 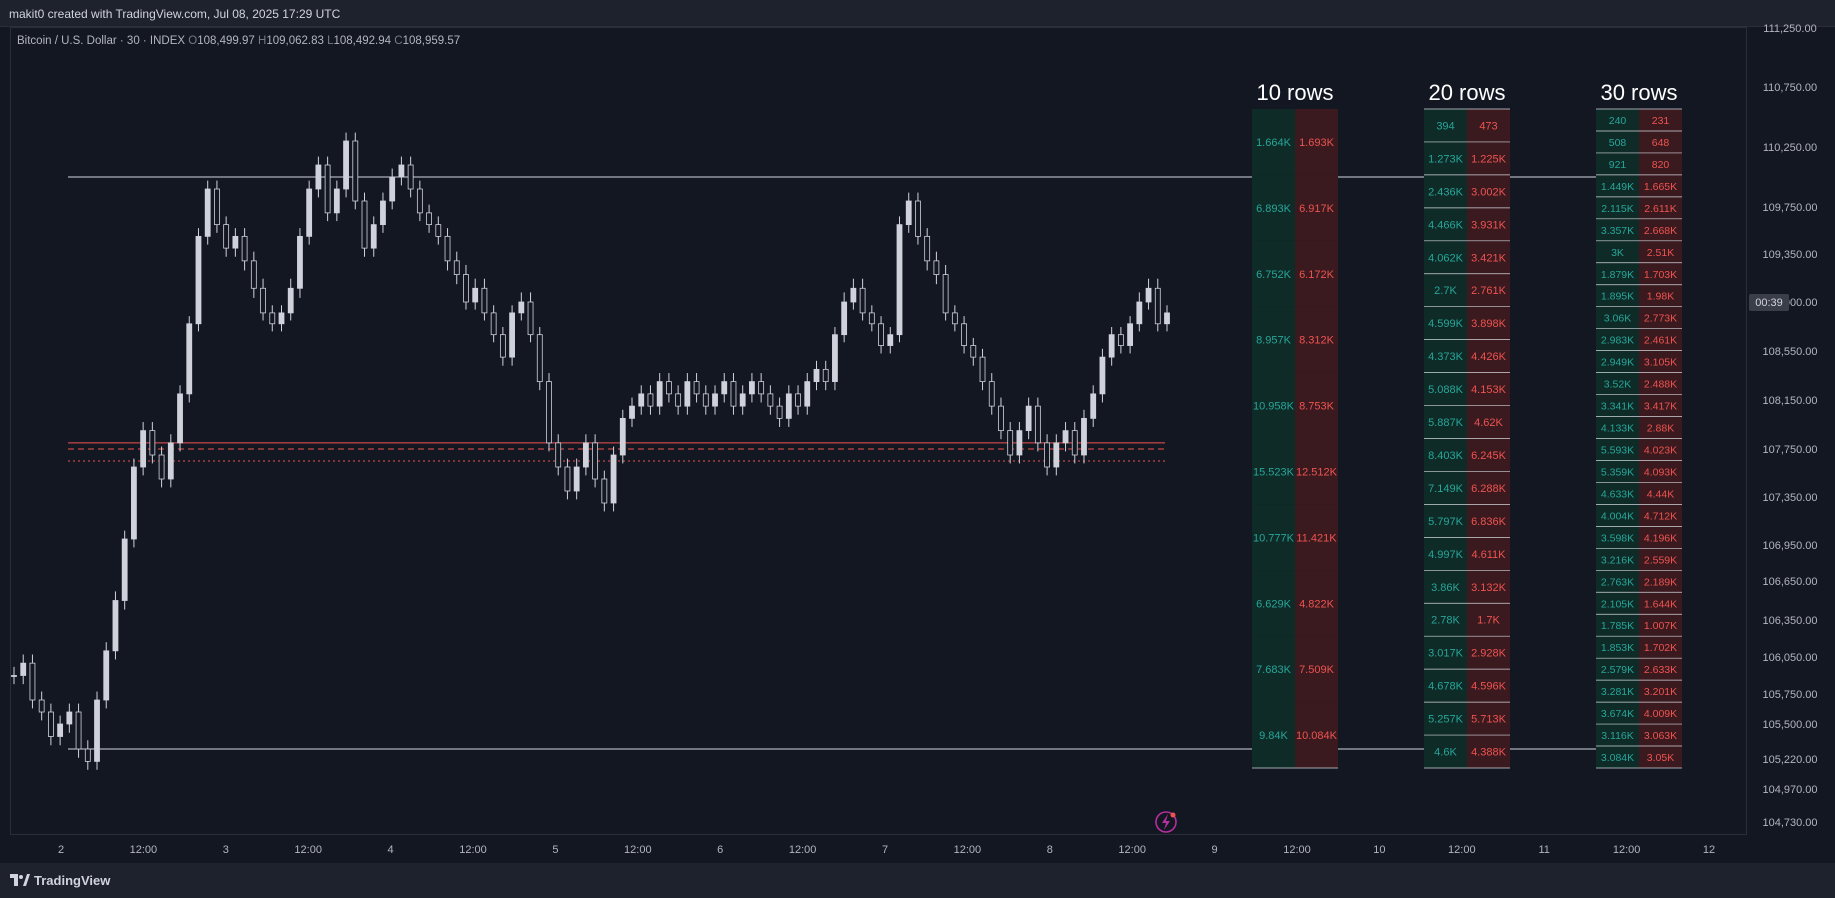 I want to click on profile-sell-value: 4.023K, so click(x=1660, y=450).